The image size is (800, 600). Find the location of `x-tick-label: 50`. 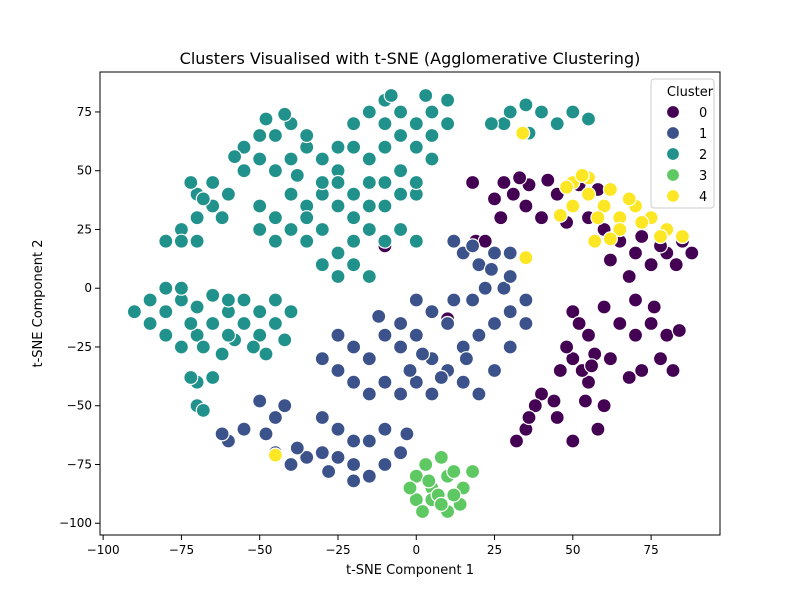

x-tick-label: 50 is located at coordinates (572, 550).